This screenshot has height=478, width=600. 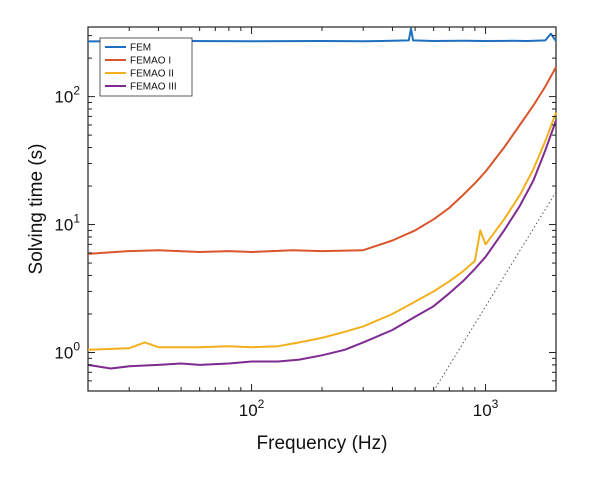 I want to click on legend-entry-label: FEMAO II, so click(x=152, y=74).